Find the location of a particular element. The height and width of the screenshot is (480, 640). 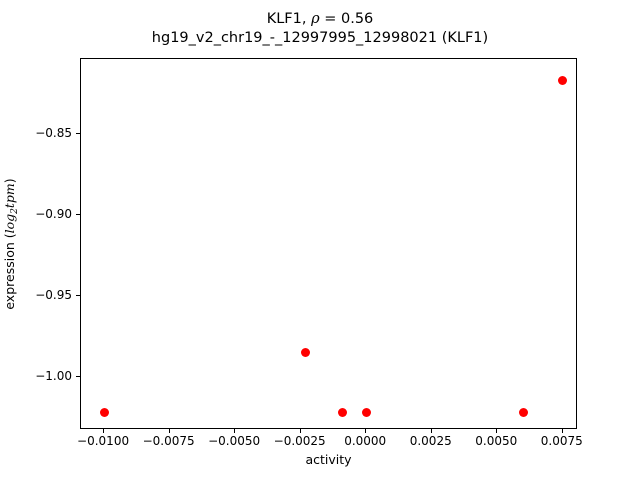

chart-title-line-1: KLF1, ρ = 0.56 is located at coordinates (320, 19).